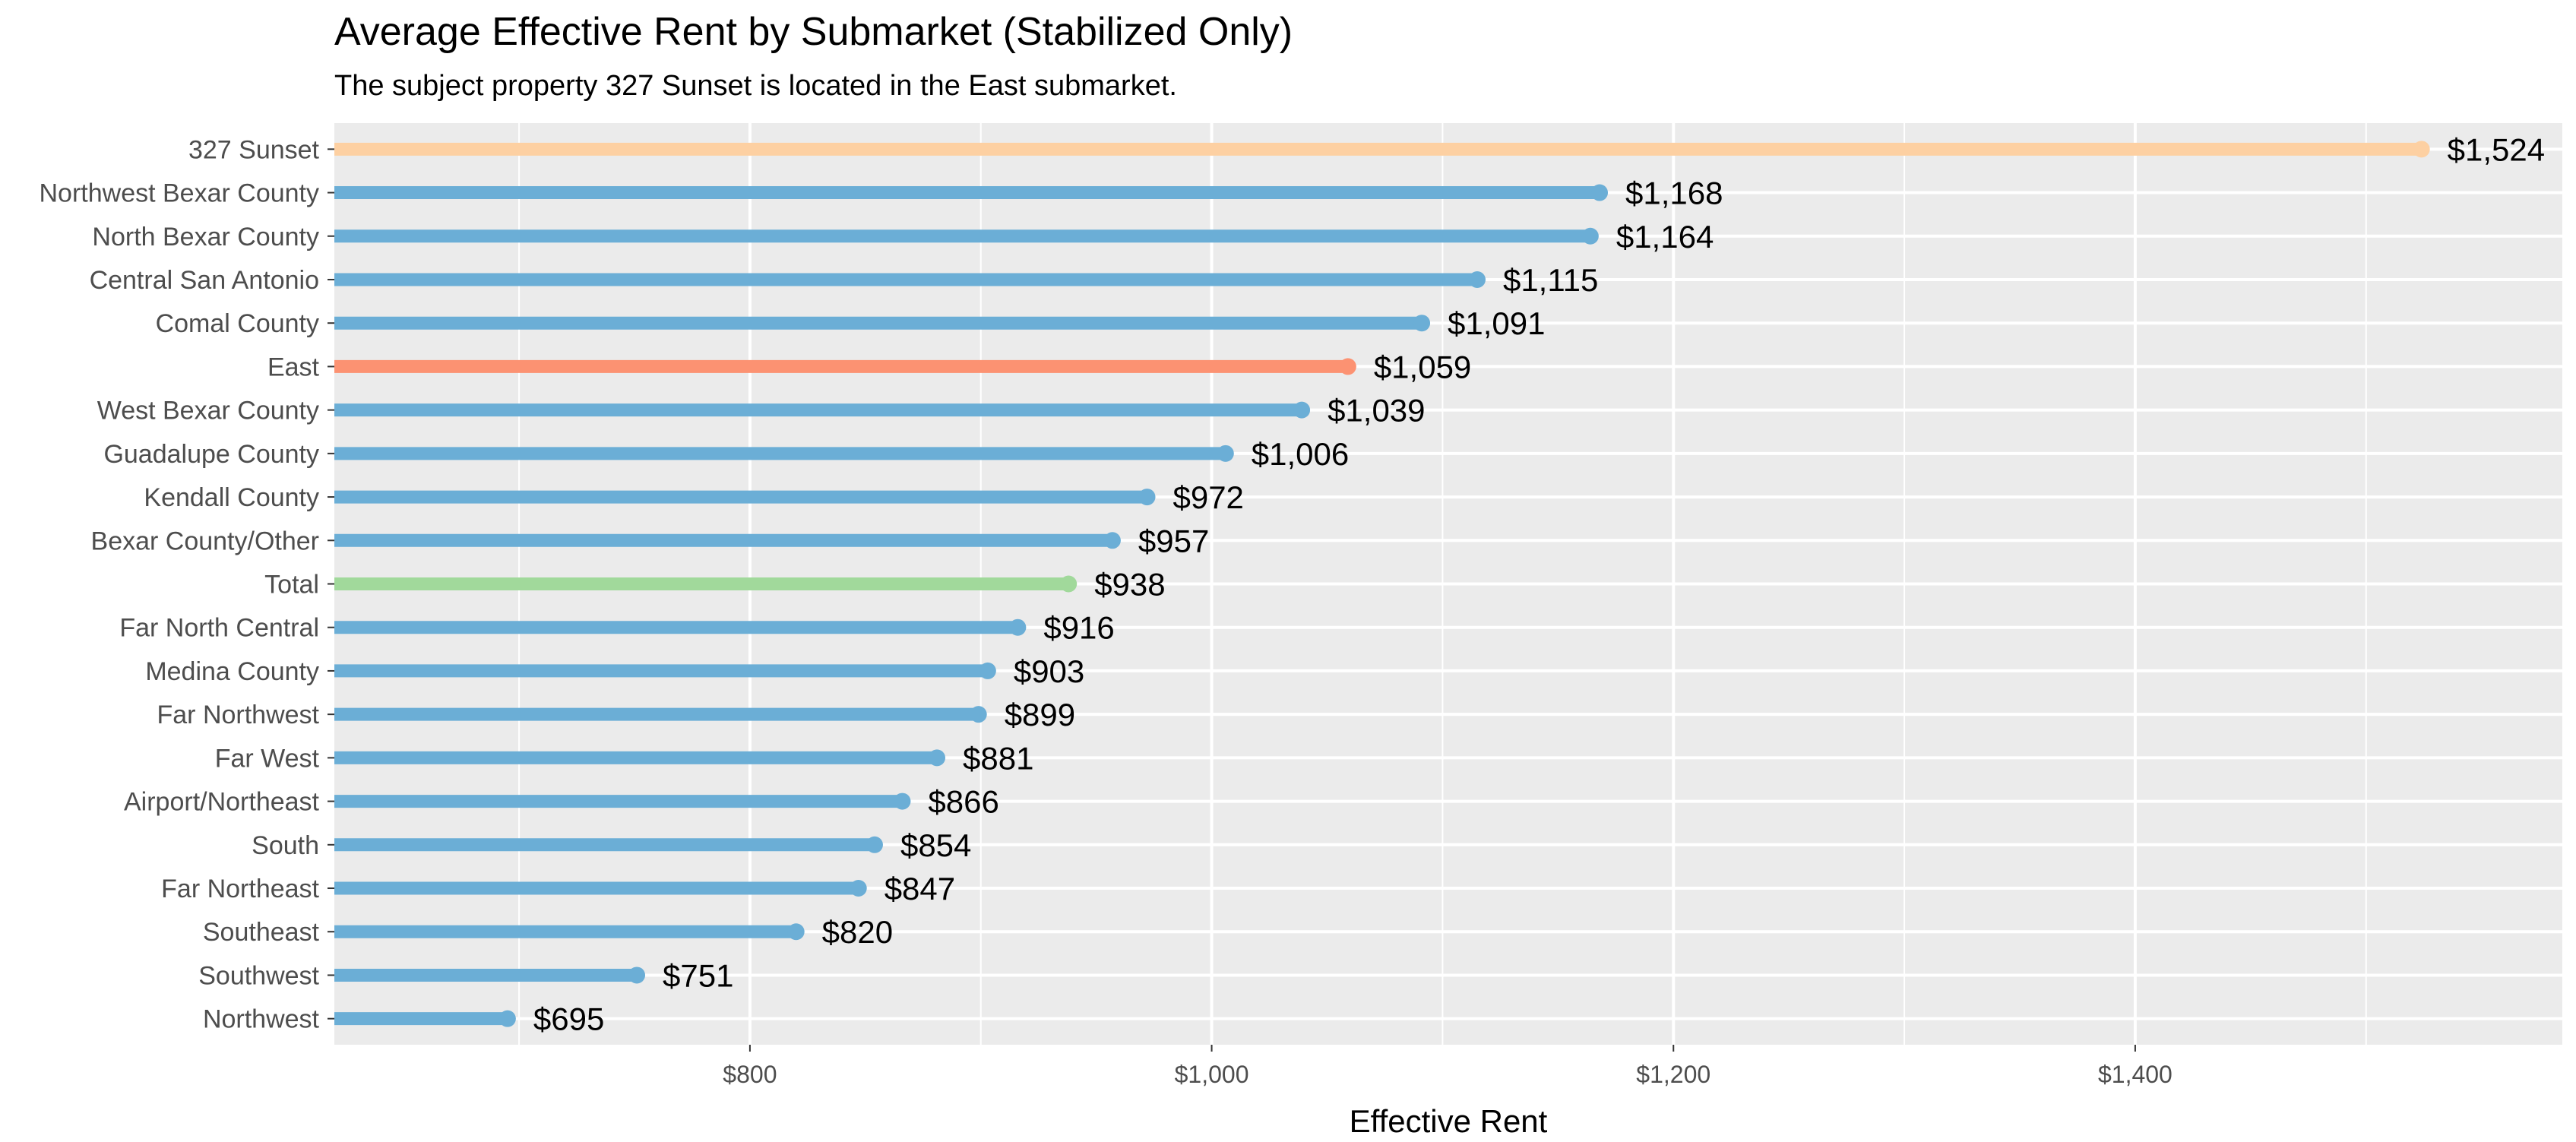  Describe the element at coordinates (1212, 1074) in the screenshot. I see `x-tick-label: $1,000` at that location.